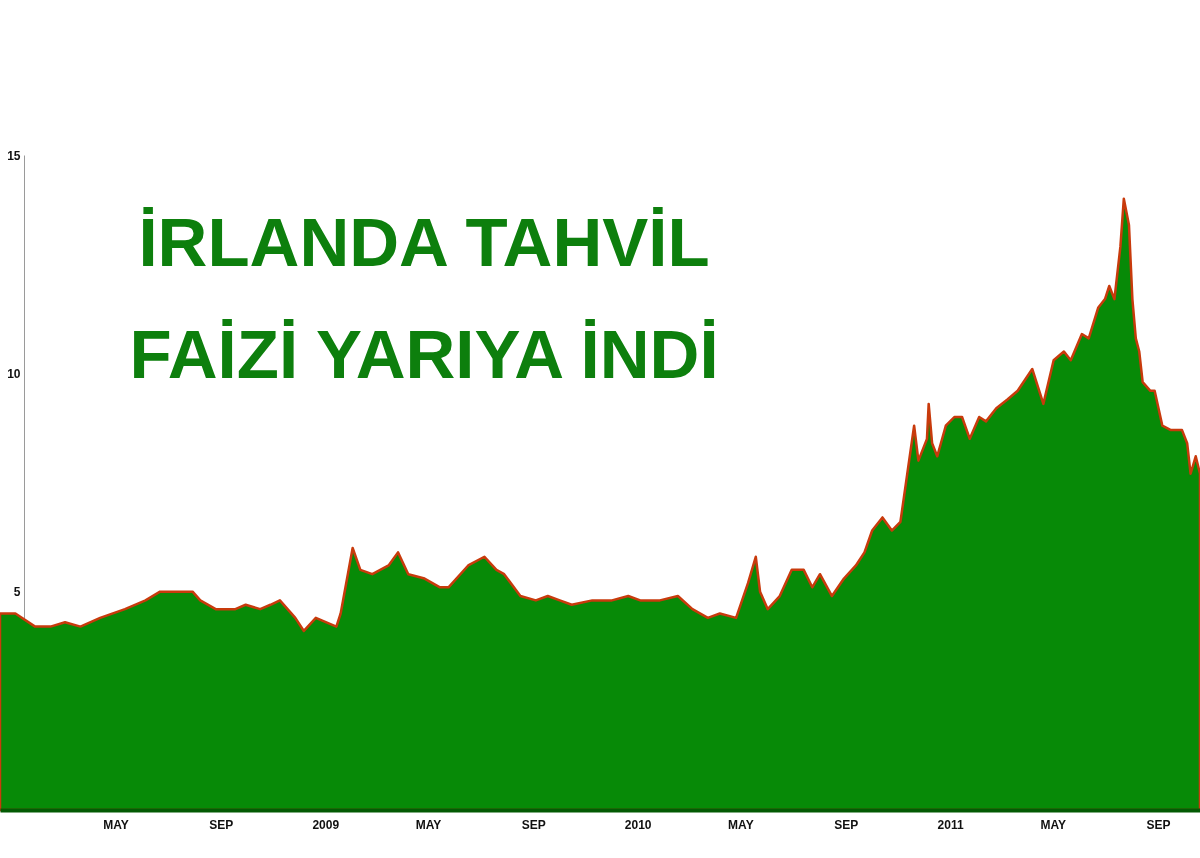 This screenshot has height=858, width=1200. What do you see at coordinates (326, 824) in the screenshot?
I see `x-tick-label: 2009` at bounding box center [326, 824].